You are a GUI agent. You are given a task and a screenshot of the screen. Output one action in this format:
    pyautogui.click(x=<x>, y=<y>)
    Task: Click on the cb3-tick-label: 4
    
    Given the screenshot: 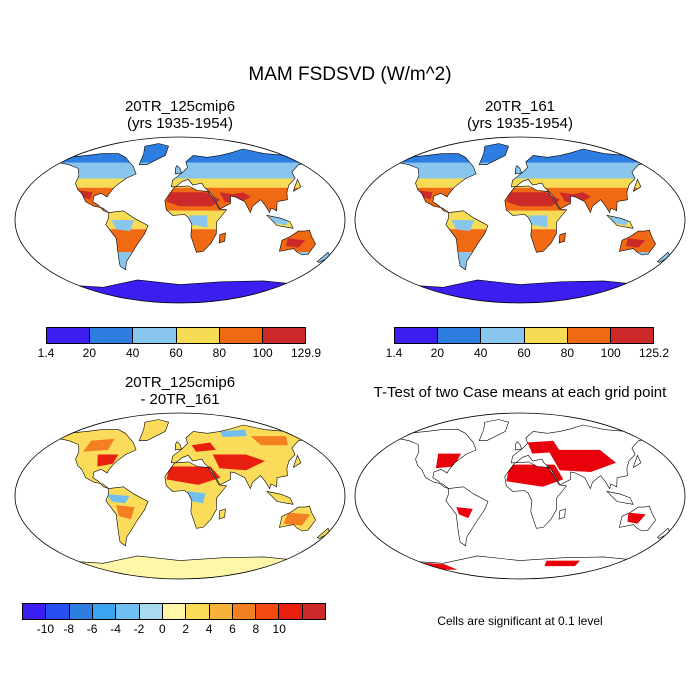 What is the action you would take?
    pyautogui.click(x=209, y=629)
    